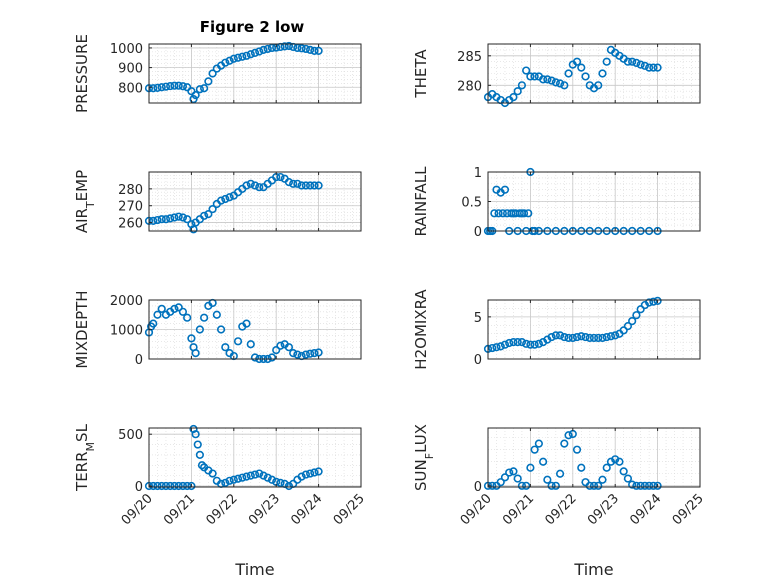 The image size is (778, 583). I want to click on x-tick-label: 09/20, so click(137, 509).